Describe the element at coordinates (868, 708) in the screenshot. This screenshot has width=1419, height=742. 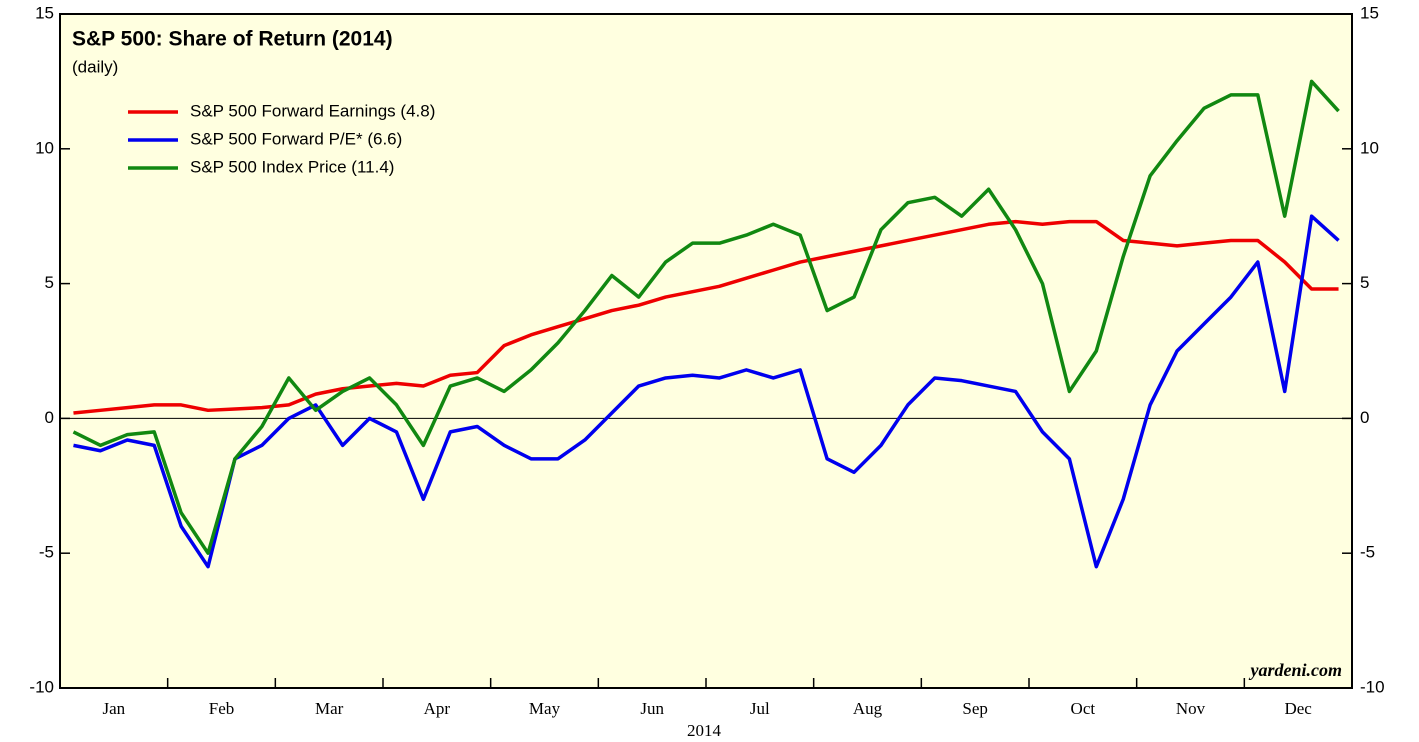
I see `x-tick-label: Aug` at that location.